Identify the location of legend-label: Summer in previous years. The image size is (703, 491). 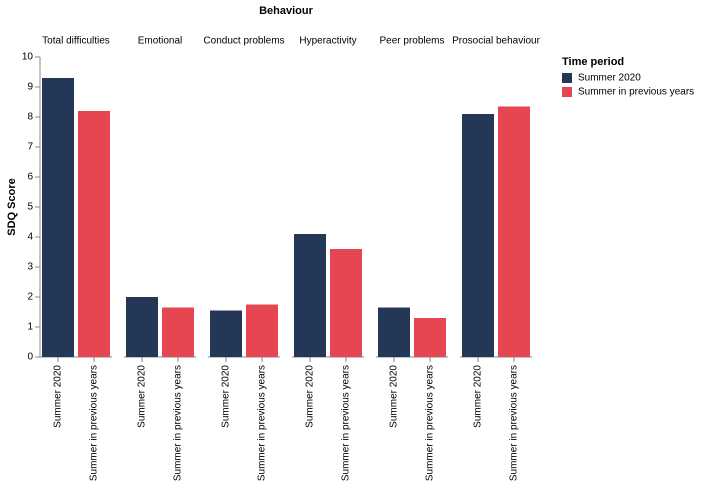
(636, 92).